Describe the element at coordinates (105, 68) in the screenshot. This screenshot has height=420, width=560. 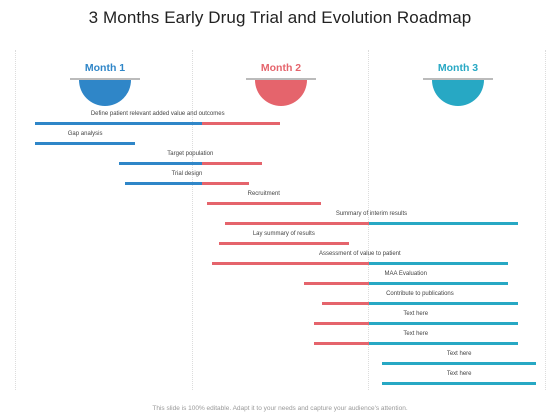
I see `month-label: Month 1` at that location.